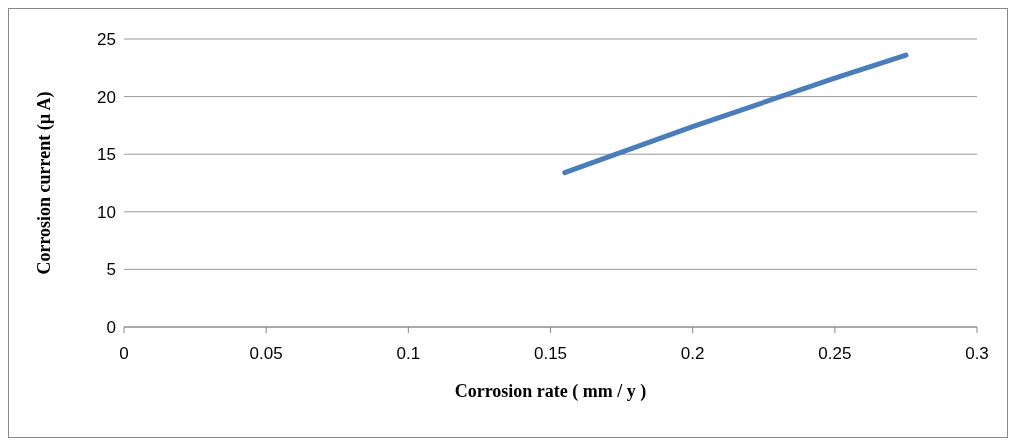  I want to click on y-tick-label: 20, so click(106, 97).